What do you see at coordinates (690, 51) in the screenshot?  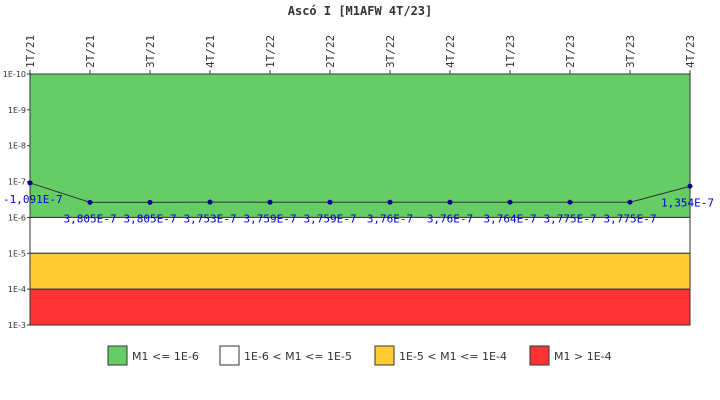 I see `x-tick-label: 4T/23` at bounding box center [690, 51].